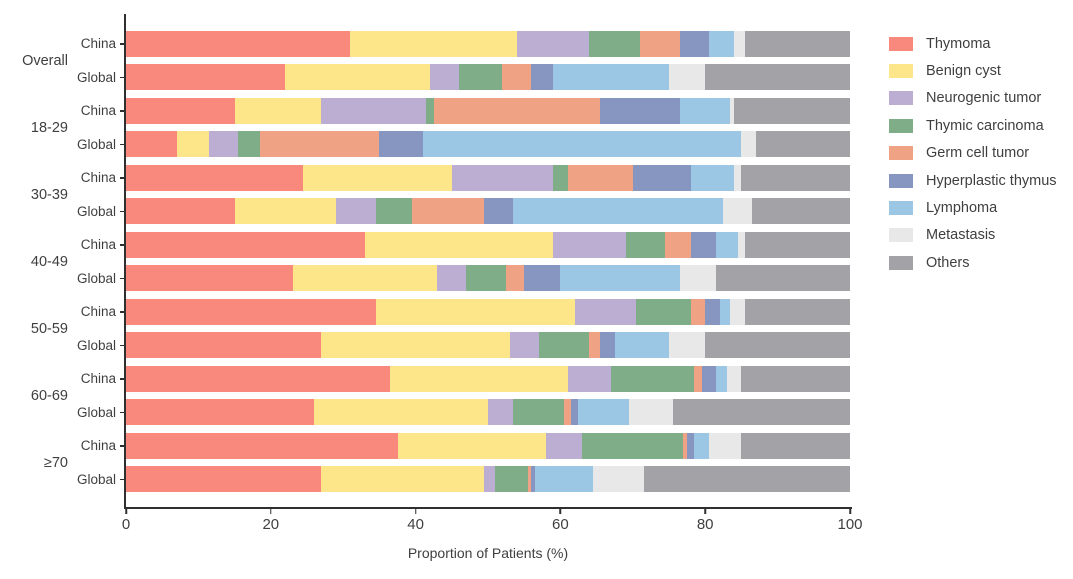  I want to click on bar-row-40-49-China: China, so click(465, 245).